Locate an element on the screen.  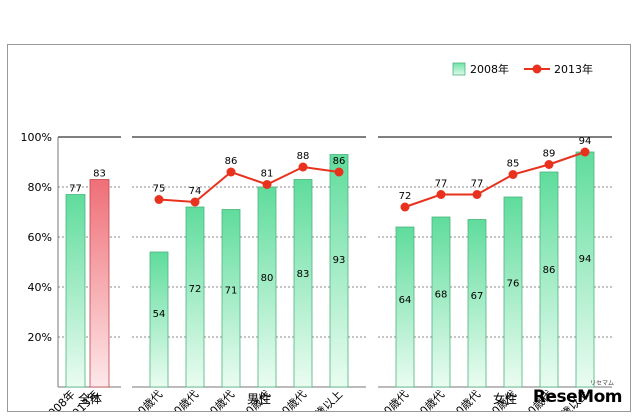
bar-value-label: 93 is located at coordinates (339, 260).